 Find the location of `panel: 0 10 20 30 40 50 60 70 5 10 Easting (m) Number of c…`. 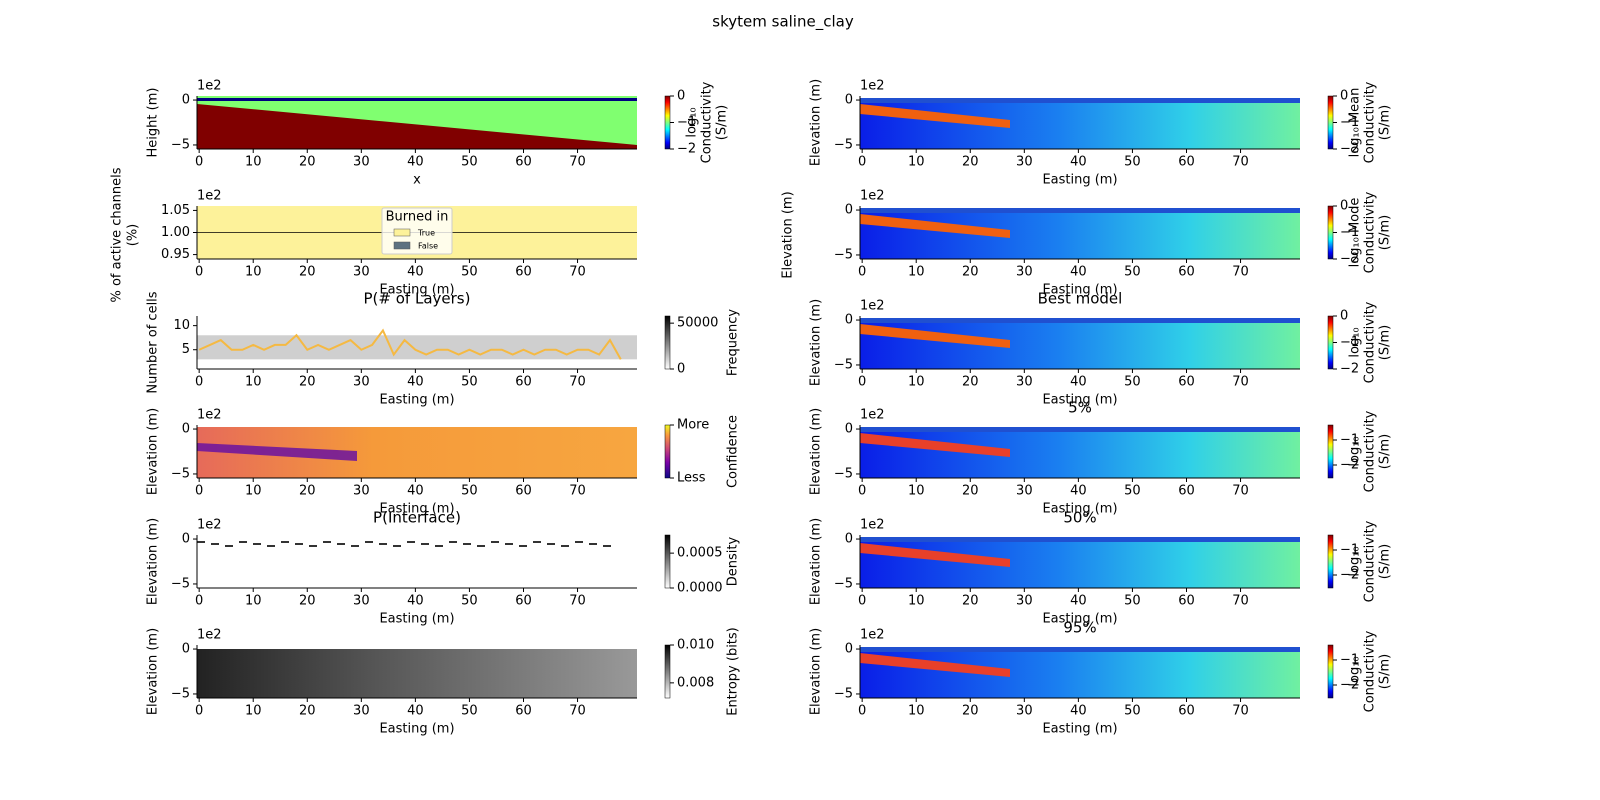

panel: 0 10 20 30 40 50 60 70 5 10 Easting (m) Number of c… is located at coordinates (443, 349).